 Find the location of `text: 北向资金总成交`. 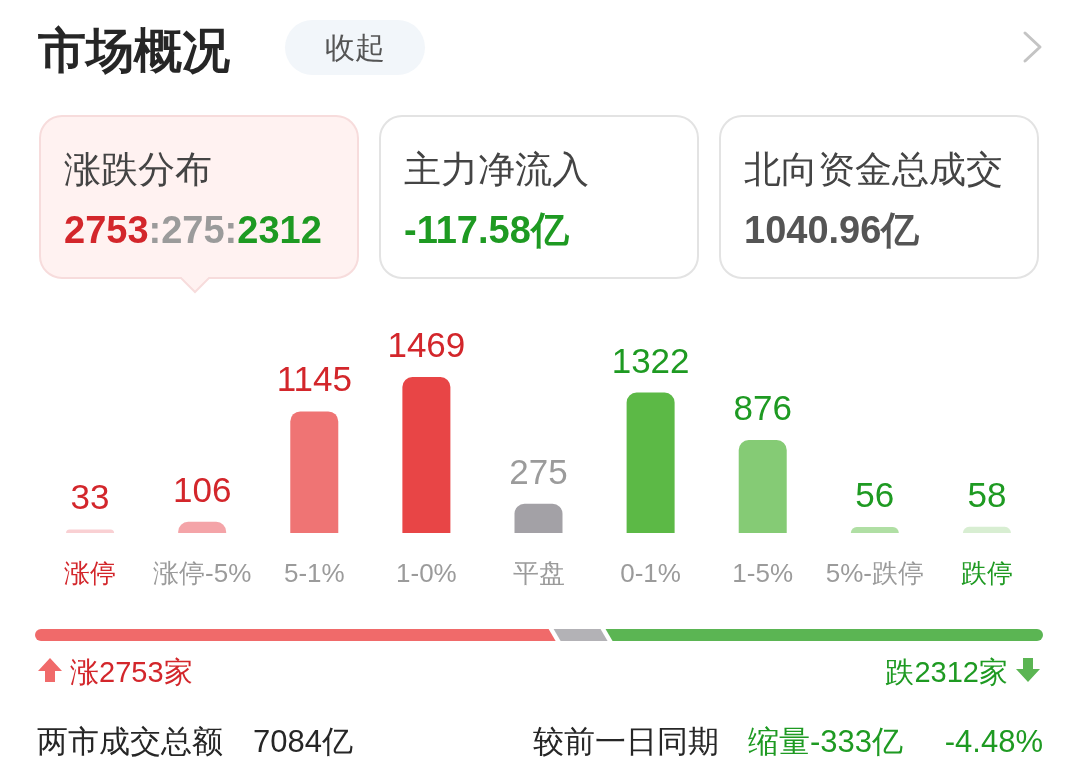

text: 北向资金总成交 is located at coordinates (873, 169).